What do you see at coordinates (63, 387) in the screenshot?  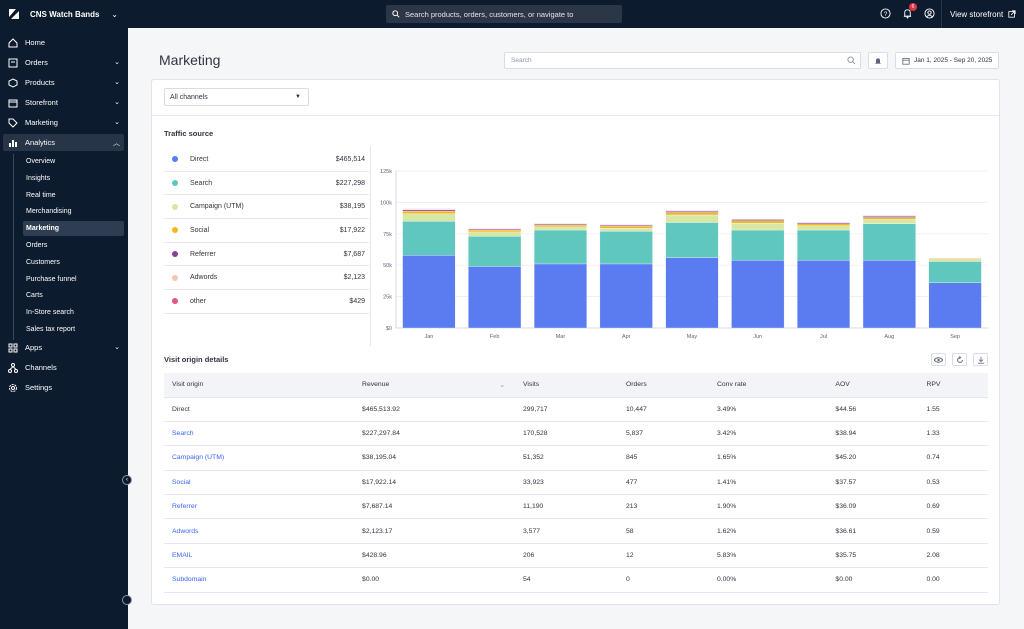 I see `sidebar-item-settings: Settings` at bounding box center [63, 387].